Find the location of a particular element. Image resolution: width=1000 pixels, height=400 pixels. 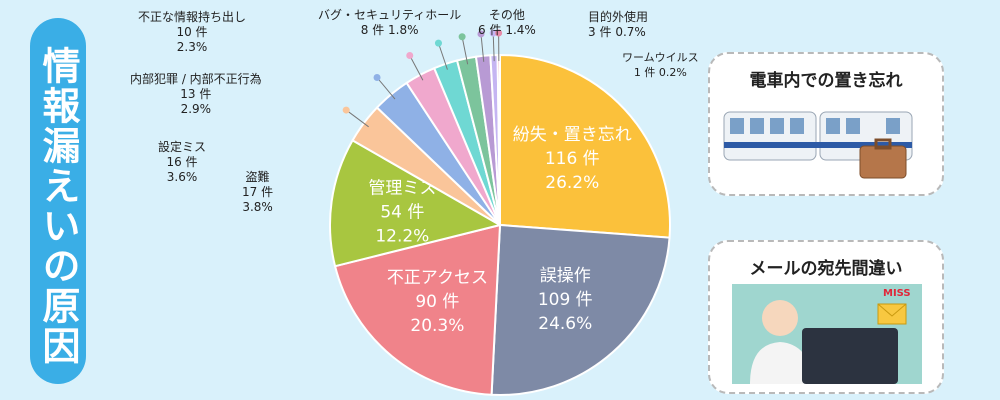

callout-theft: 盗難 17 件 3.8% is located at coordinates (258, 192).